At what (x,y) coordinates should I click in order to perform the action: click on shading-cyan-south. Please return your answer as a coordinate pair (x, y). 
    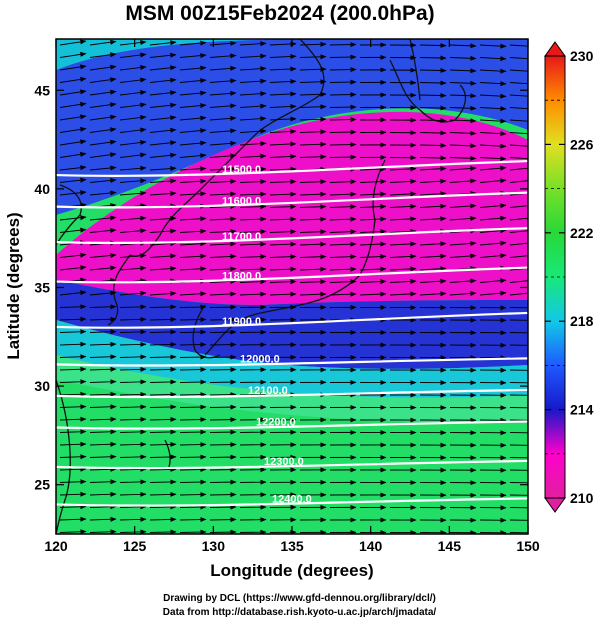
    Looking at the image, I should click on (292, 359).